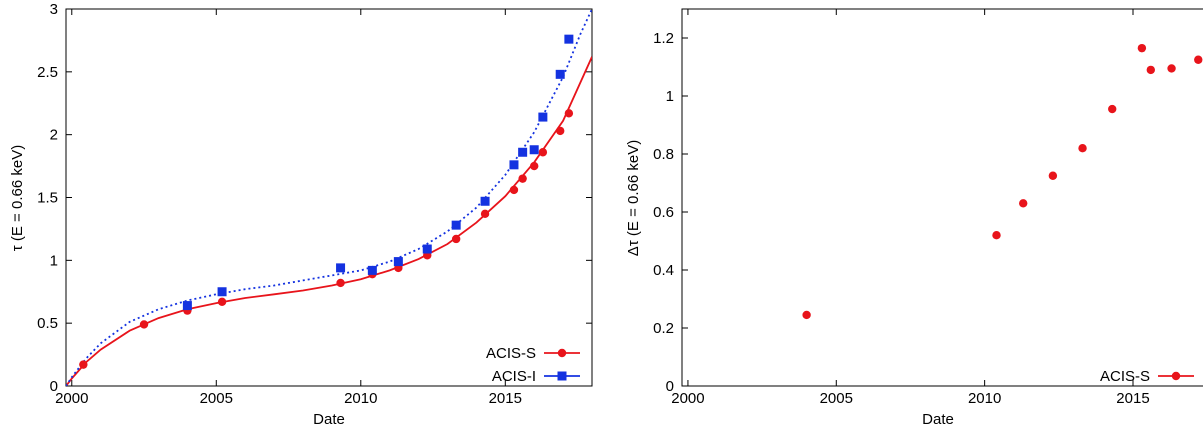 The image size is (1203, 429). What do you see at coordinates (505, 398) in the screenshot?
I see `left-x-tick-label: 2015` at bounding box center [505, 398].